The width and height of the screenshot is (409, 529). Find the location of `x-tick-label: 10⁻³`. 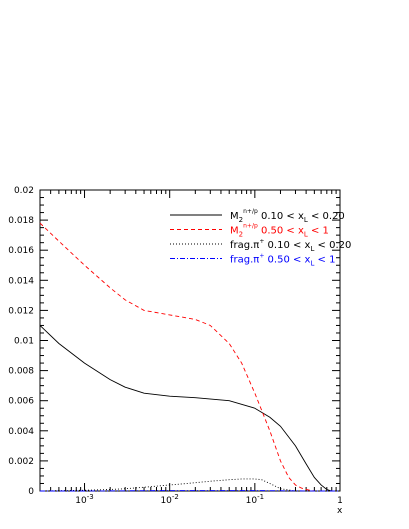

x-tick-label: 10⁻³ is located at coordinates (84, 499).